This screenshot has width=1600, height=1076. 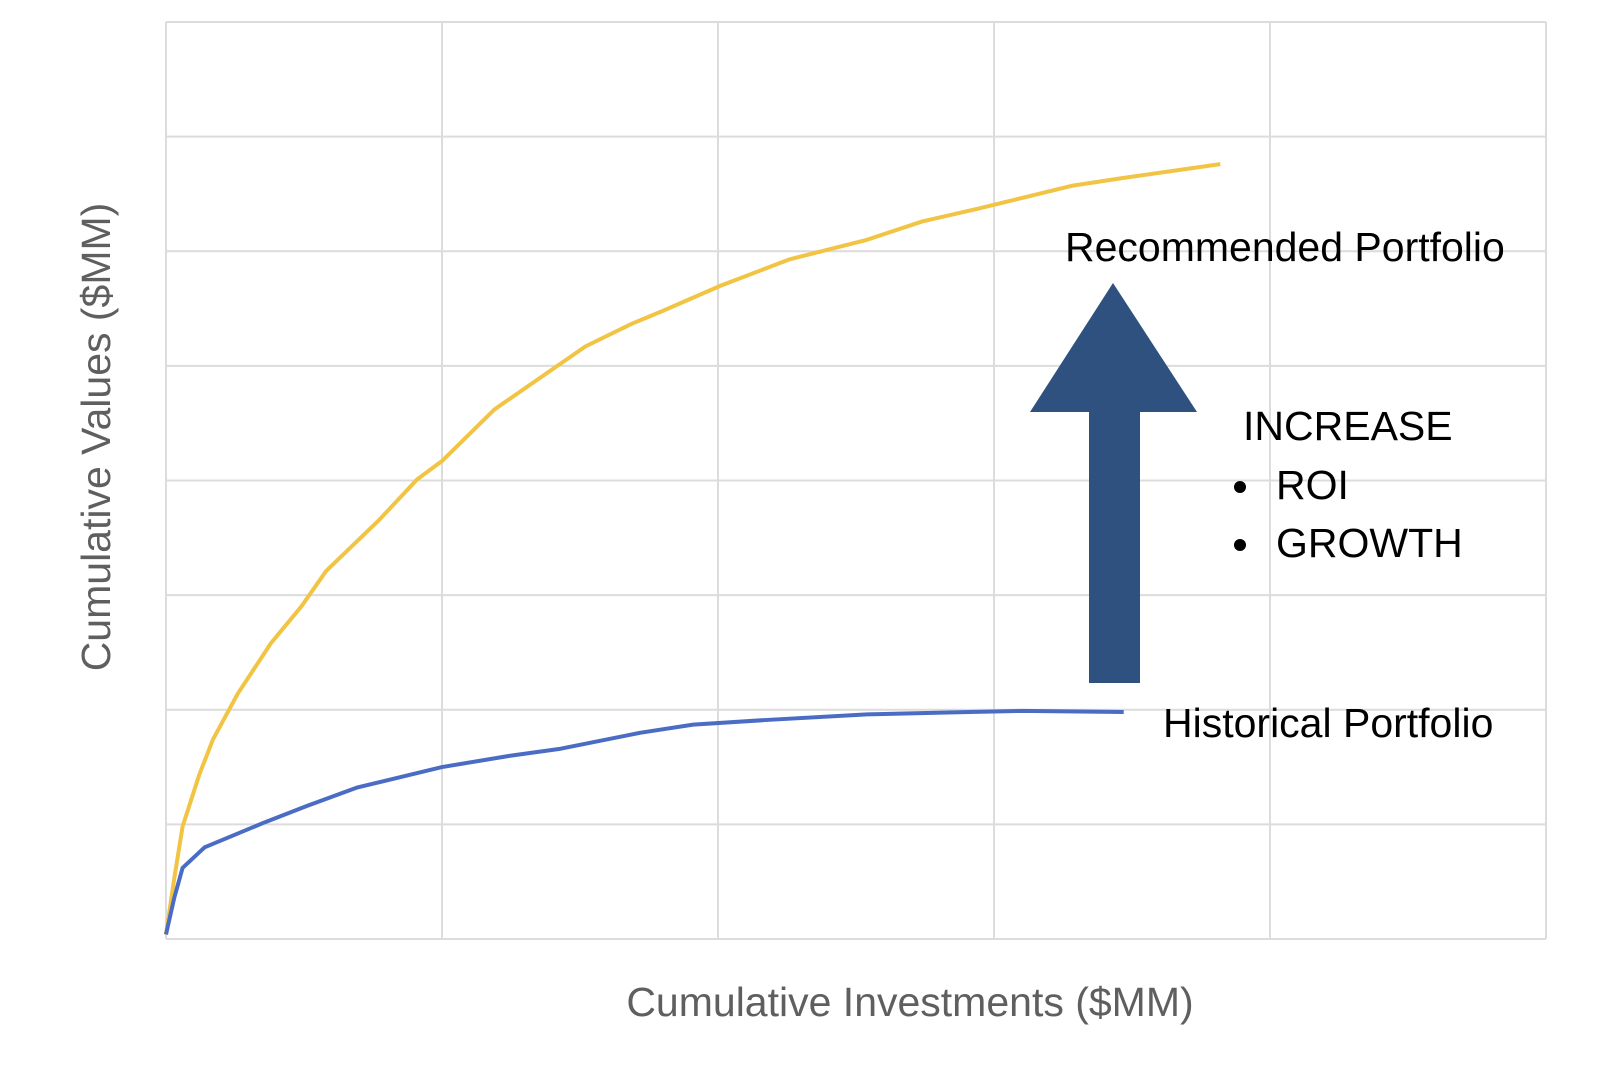 I want to click on annotation-bullet: GROWTH, so click(x=1369, y=543).